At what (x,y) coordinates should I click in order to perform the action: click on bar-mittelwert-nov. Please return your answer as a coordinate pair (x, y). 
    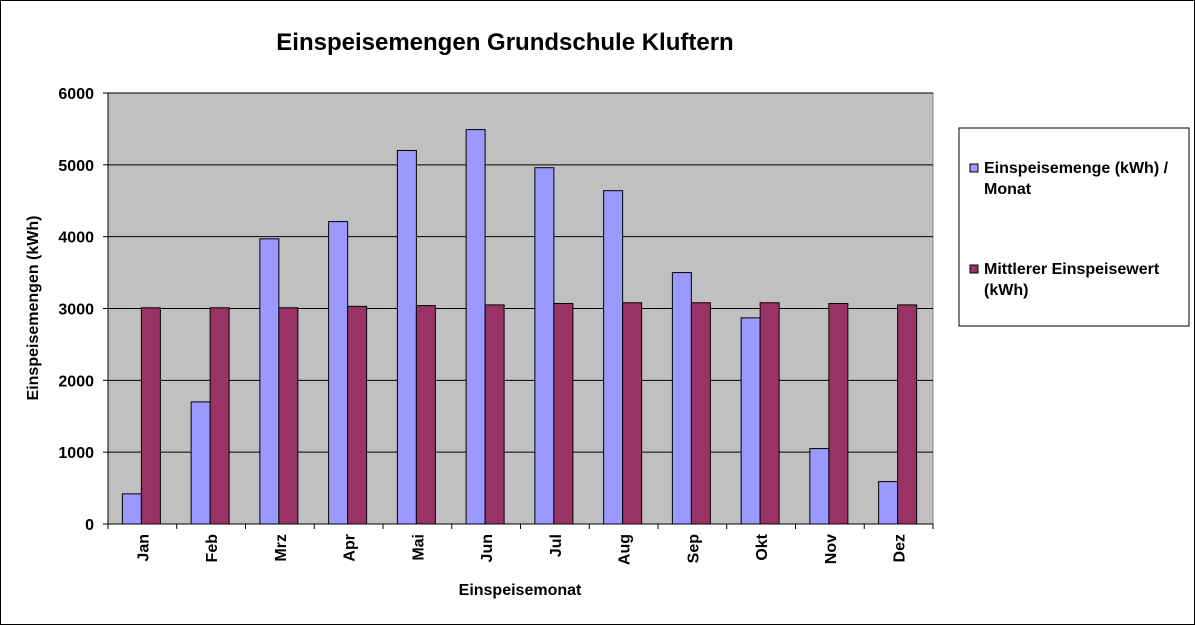
    Looking at the image, I should click on (838, 413).